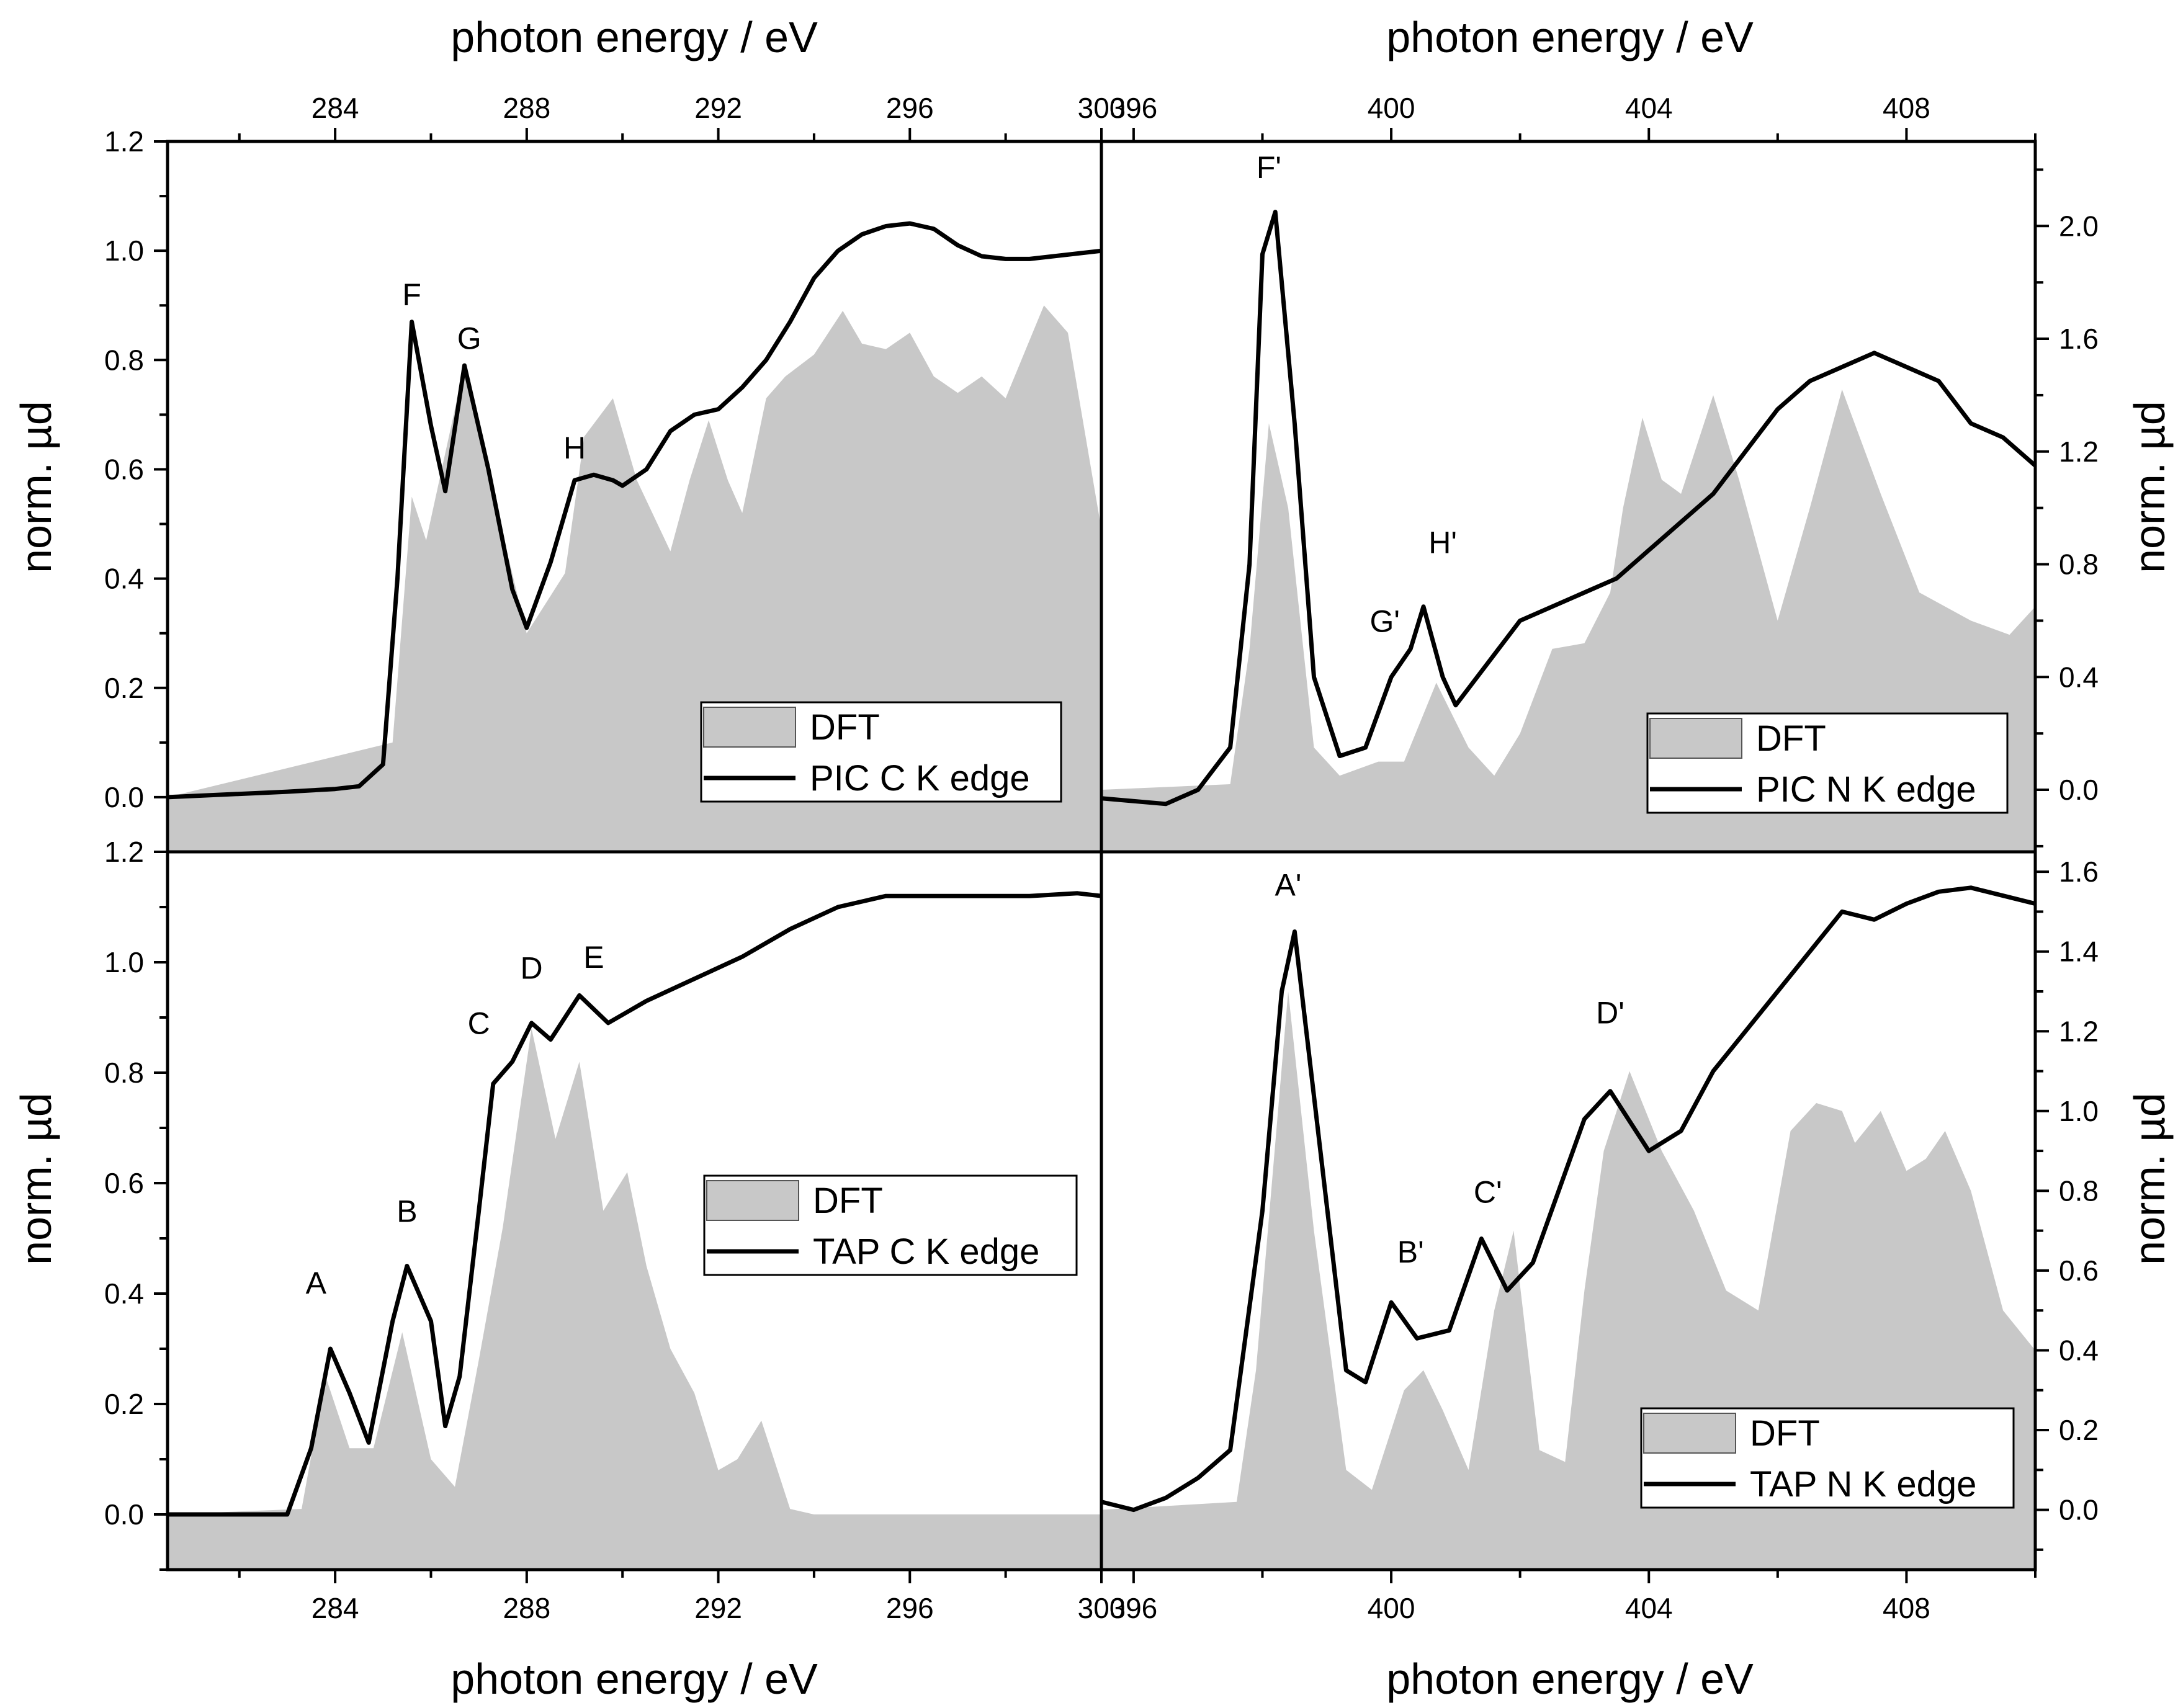 This screenshot has height=1708, width=2178. What do you see at coordinates (890, 1225) in the screenshot?
I see `legend: DFT TAP C K edge` at bounding box center [890, 1225].